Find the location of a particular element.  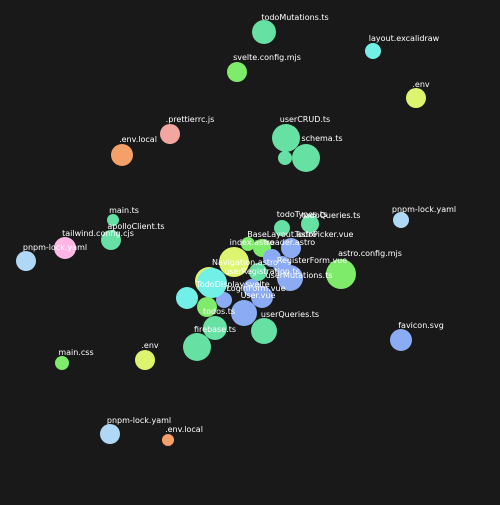

graph-node-layout-excalidraw is located at coordinates (373, 51).